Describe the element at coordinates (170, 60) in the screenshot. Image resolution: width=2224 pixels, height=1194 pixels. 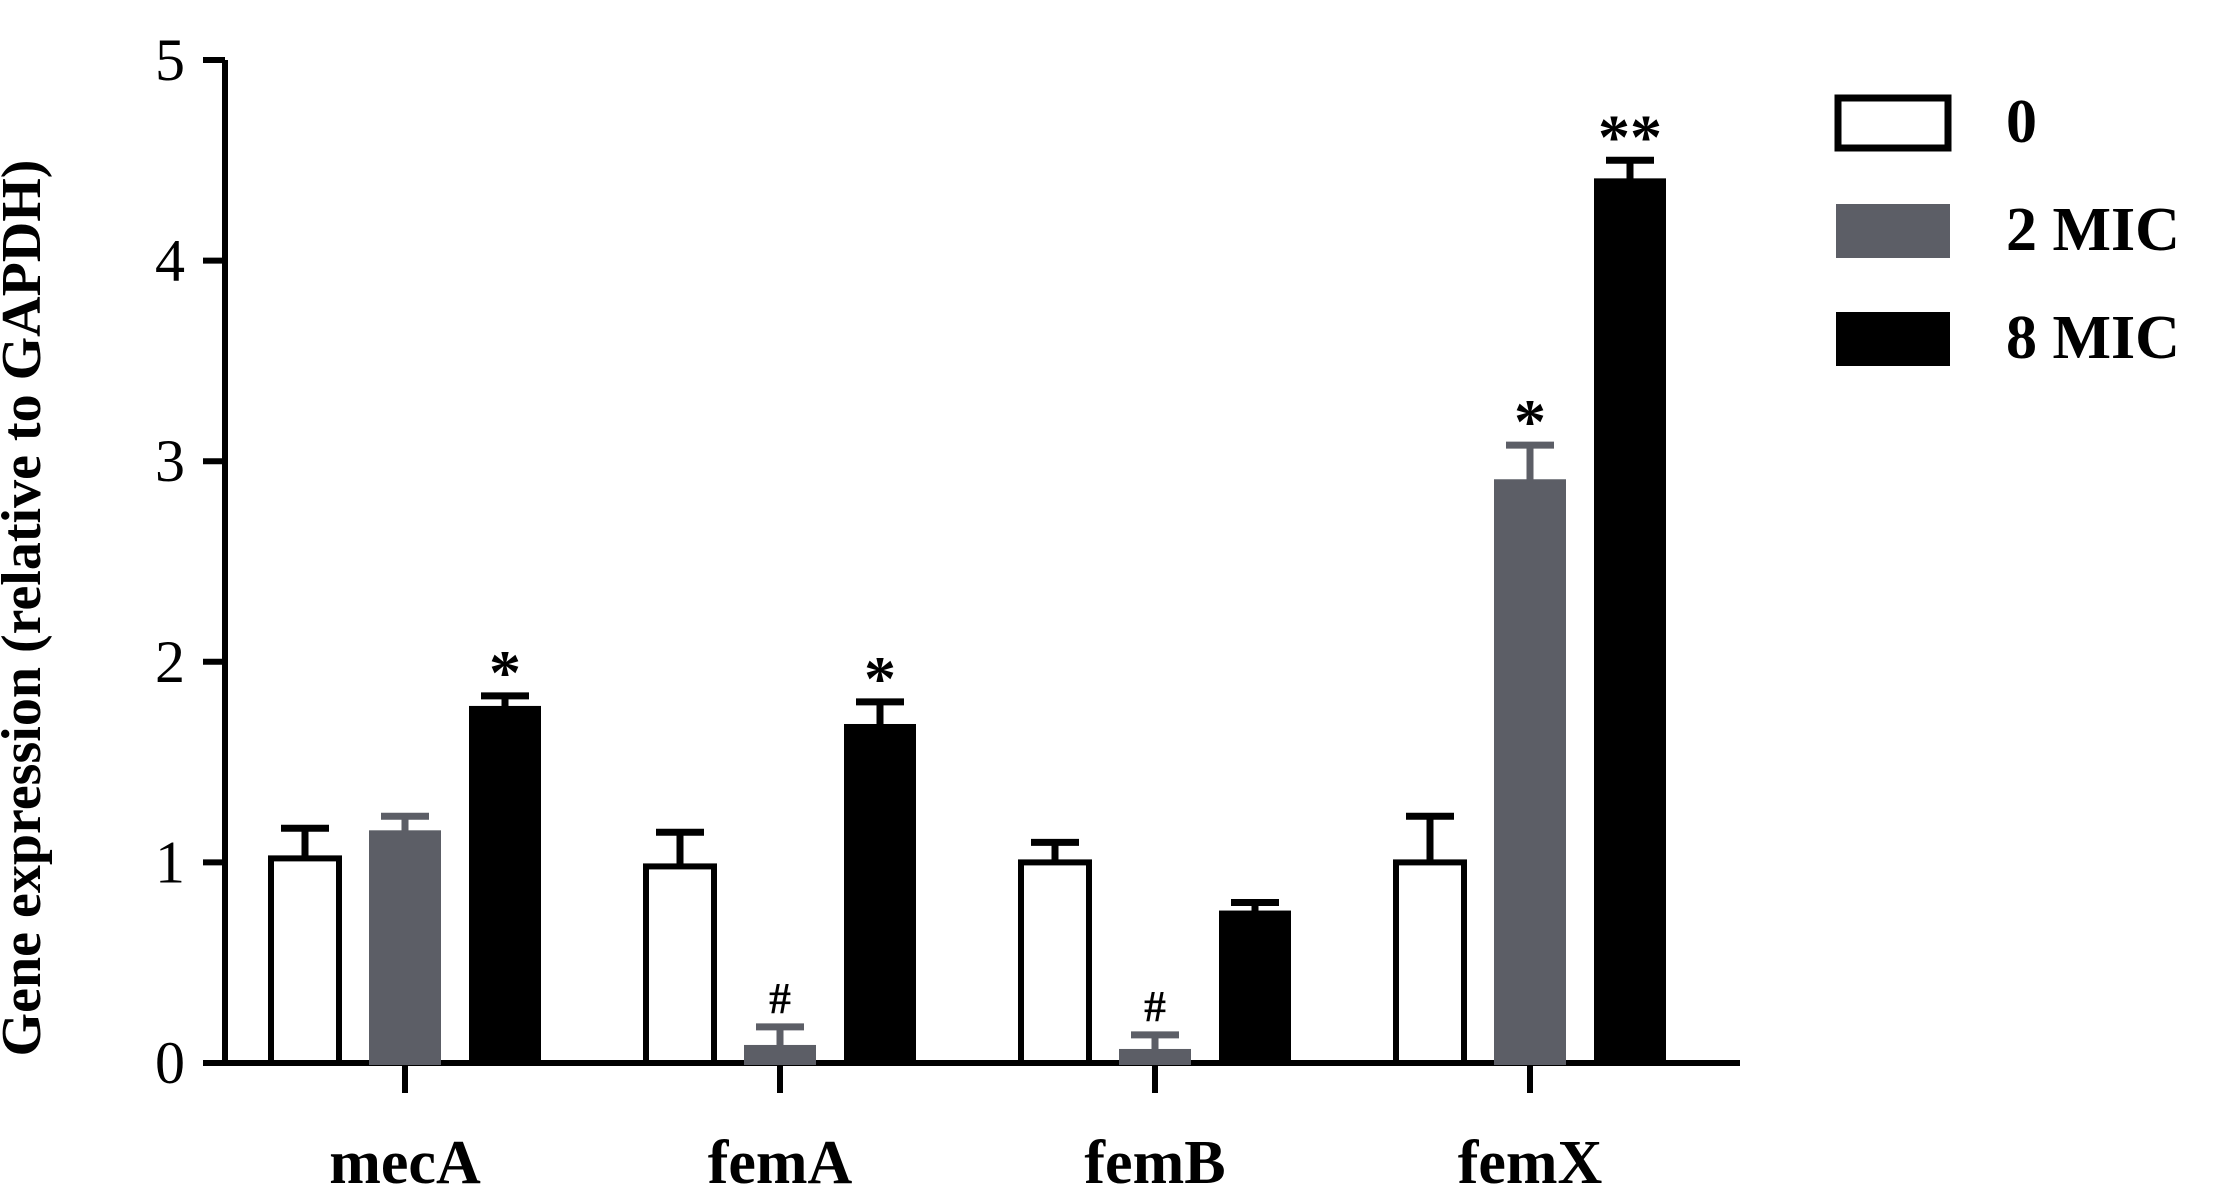
I see `y-tick-label: 5` at that location.